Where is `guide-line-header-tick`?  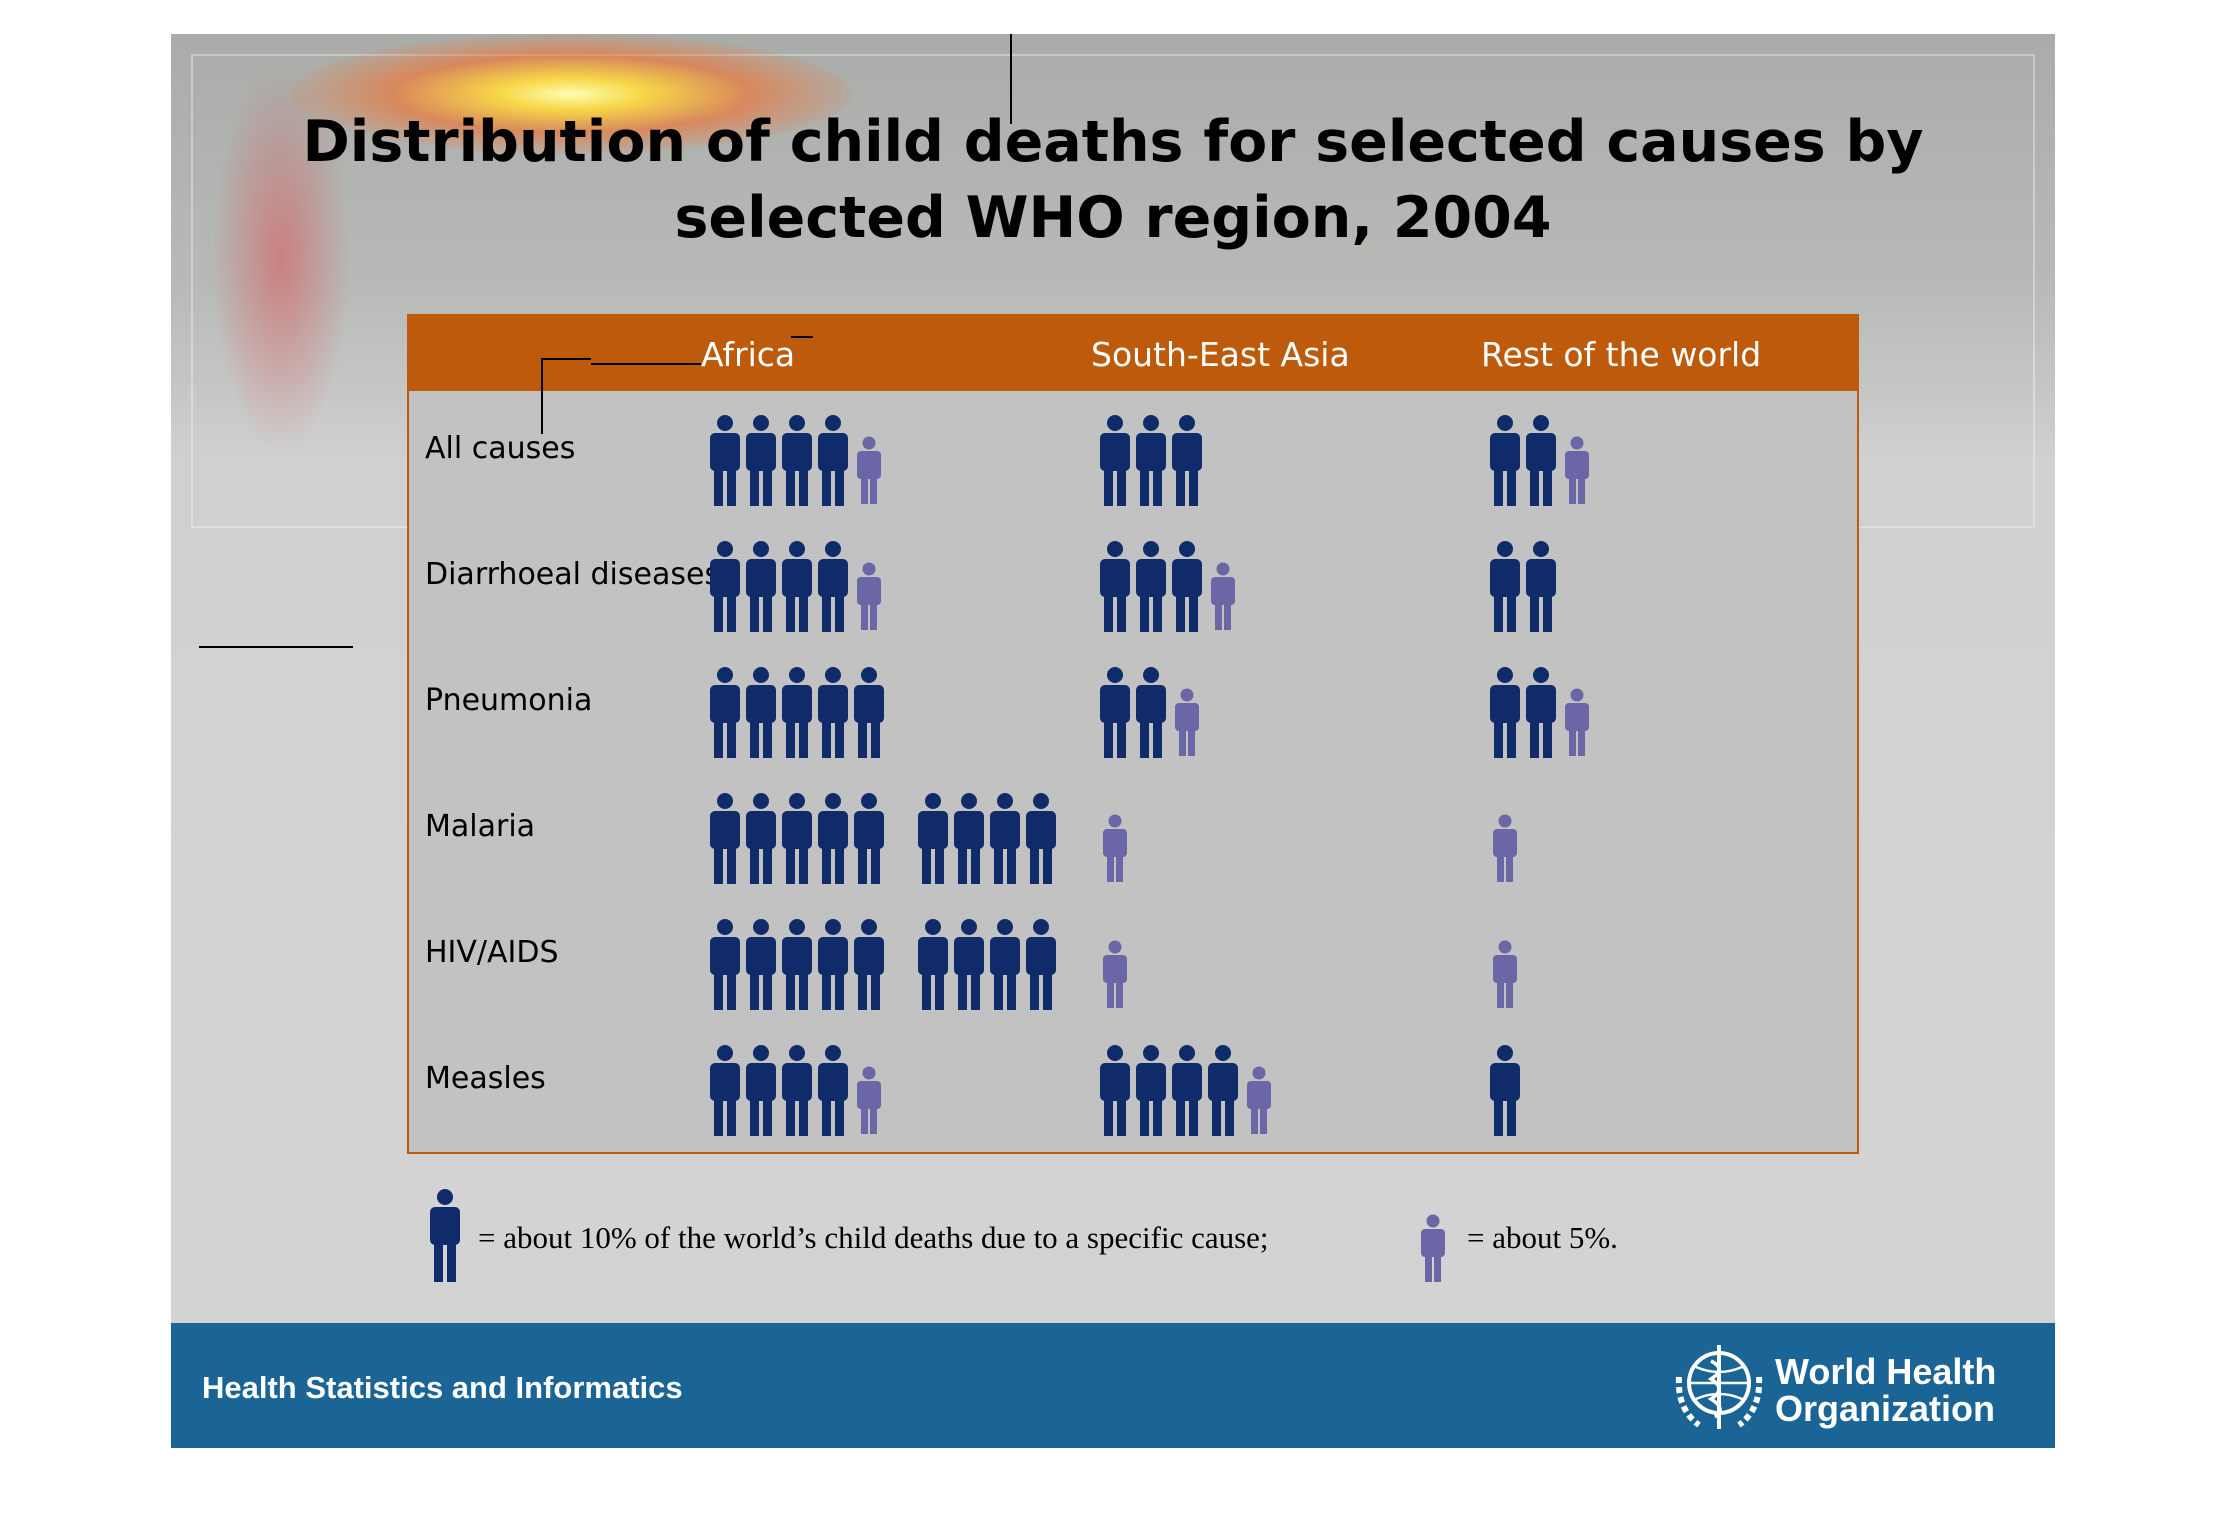
guide-line-header-tick is located at coordinates (802, 337).